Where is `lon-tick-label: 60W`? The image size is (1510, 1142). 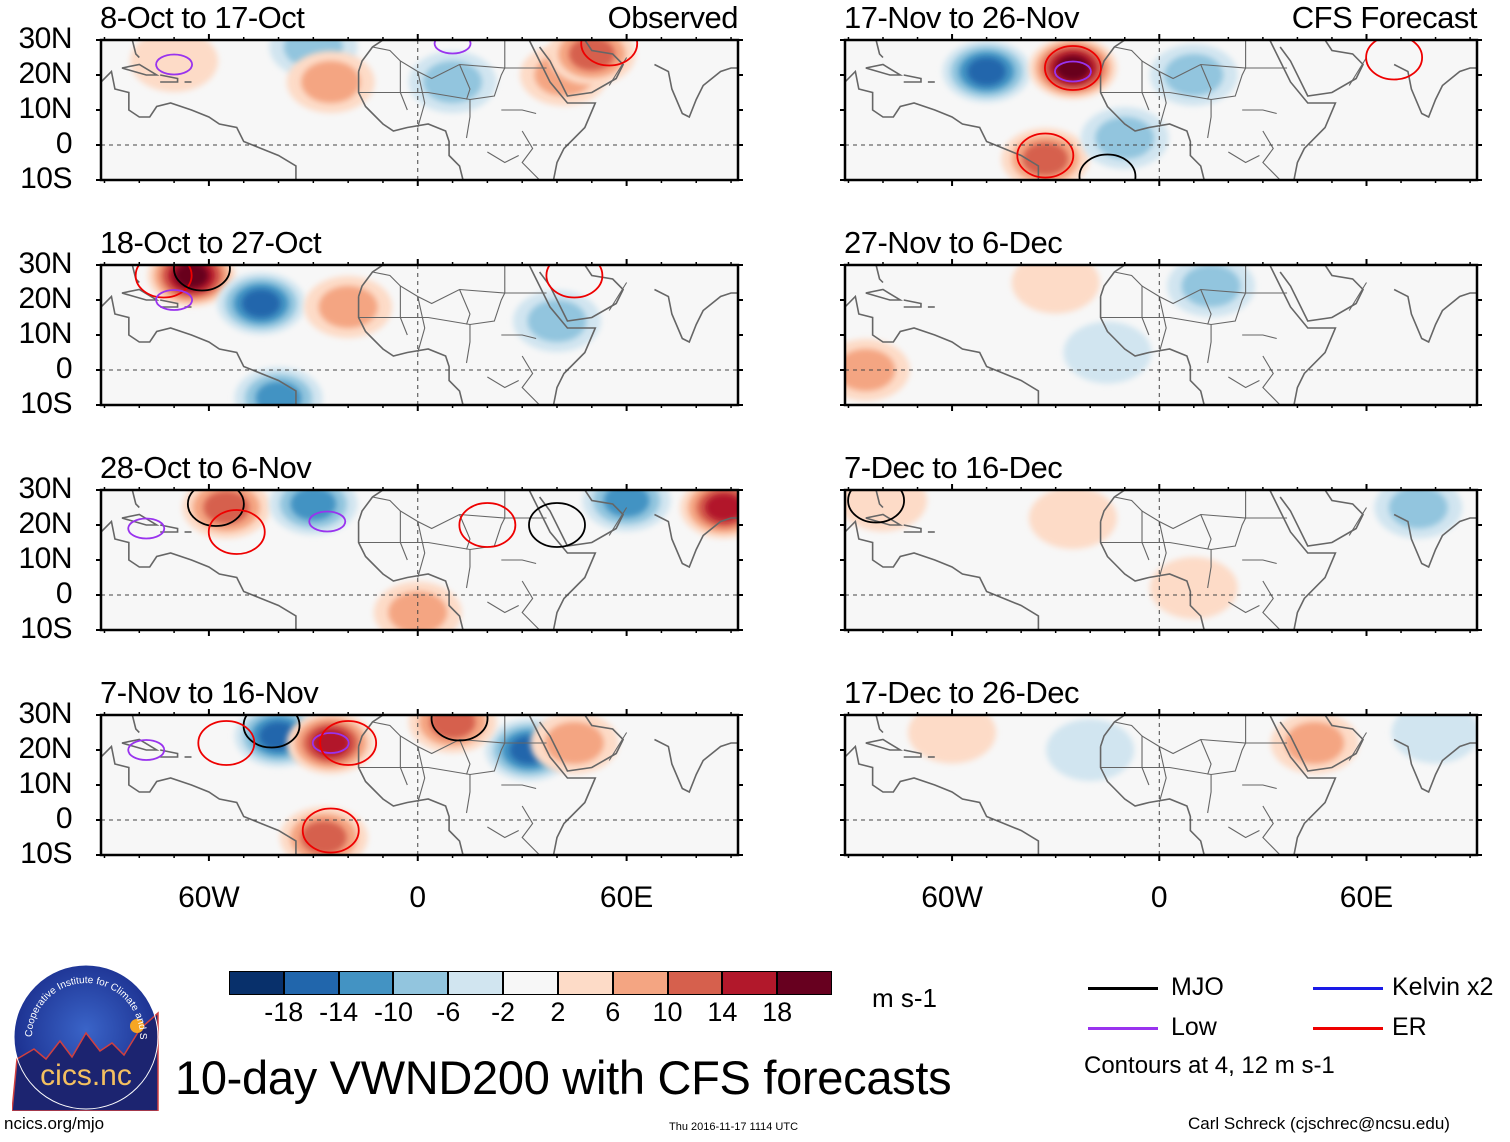 lon-tick-label: 60W is located at coordinates (209, 897).